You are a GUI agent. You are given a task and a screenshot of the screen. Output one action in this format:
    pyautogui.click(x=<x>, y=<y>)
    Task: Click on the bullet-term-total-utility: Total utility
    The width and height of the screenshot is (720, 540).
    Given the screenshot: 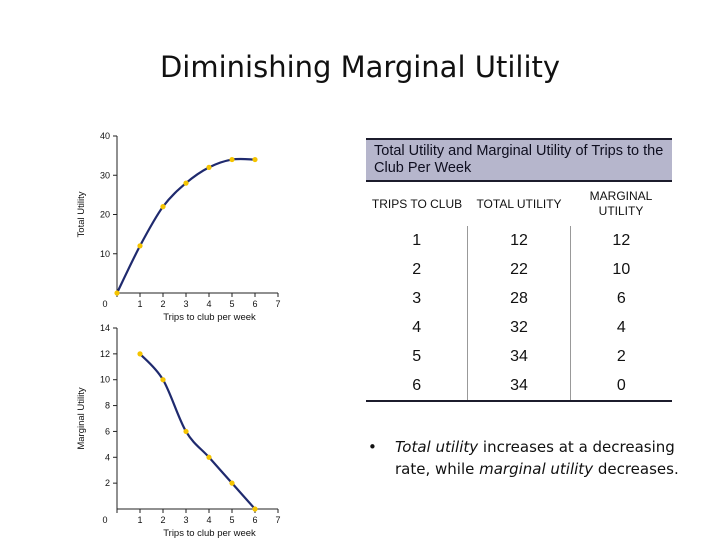 What is the action you would take?
    pyautogui.click(x=437, y=447)
    